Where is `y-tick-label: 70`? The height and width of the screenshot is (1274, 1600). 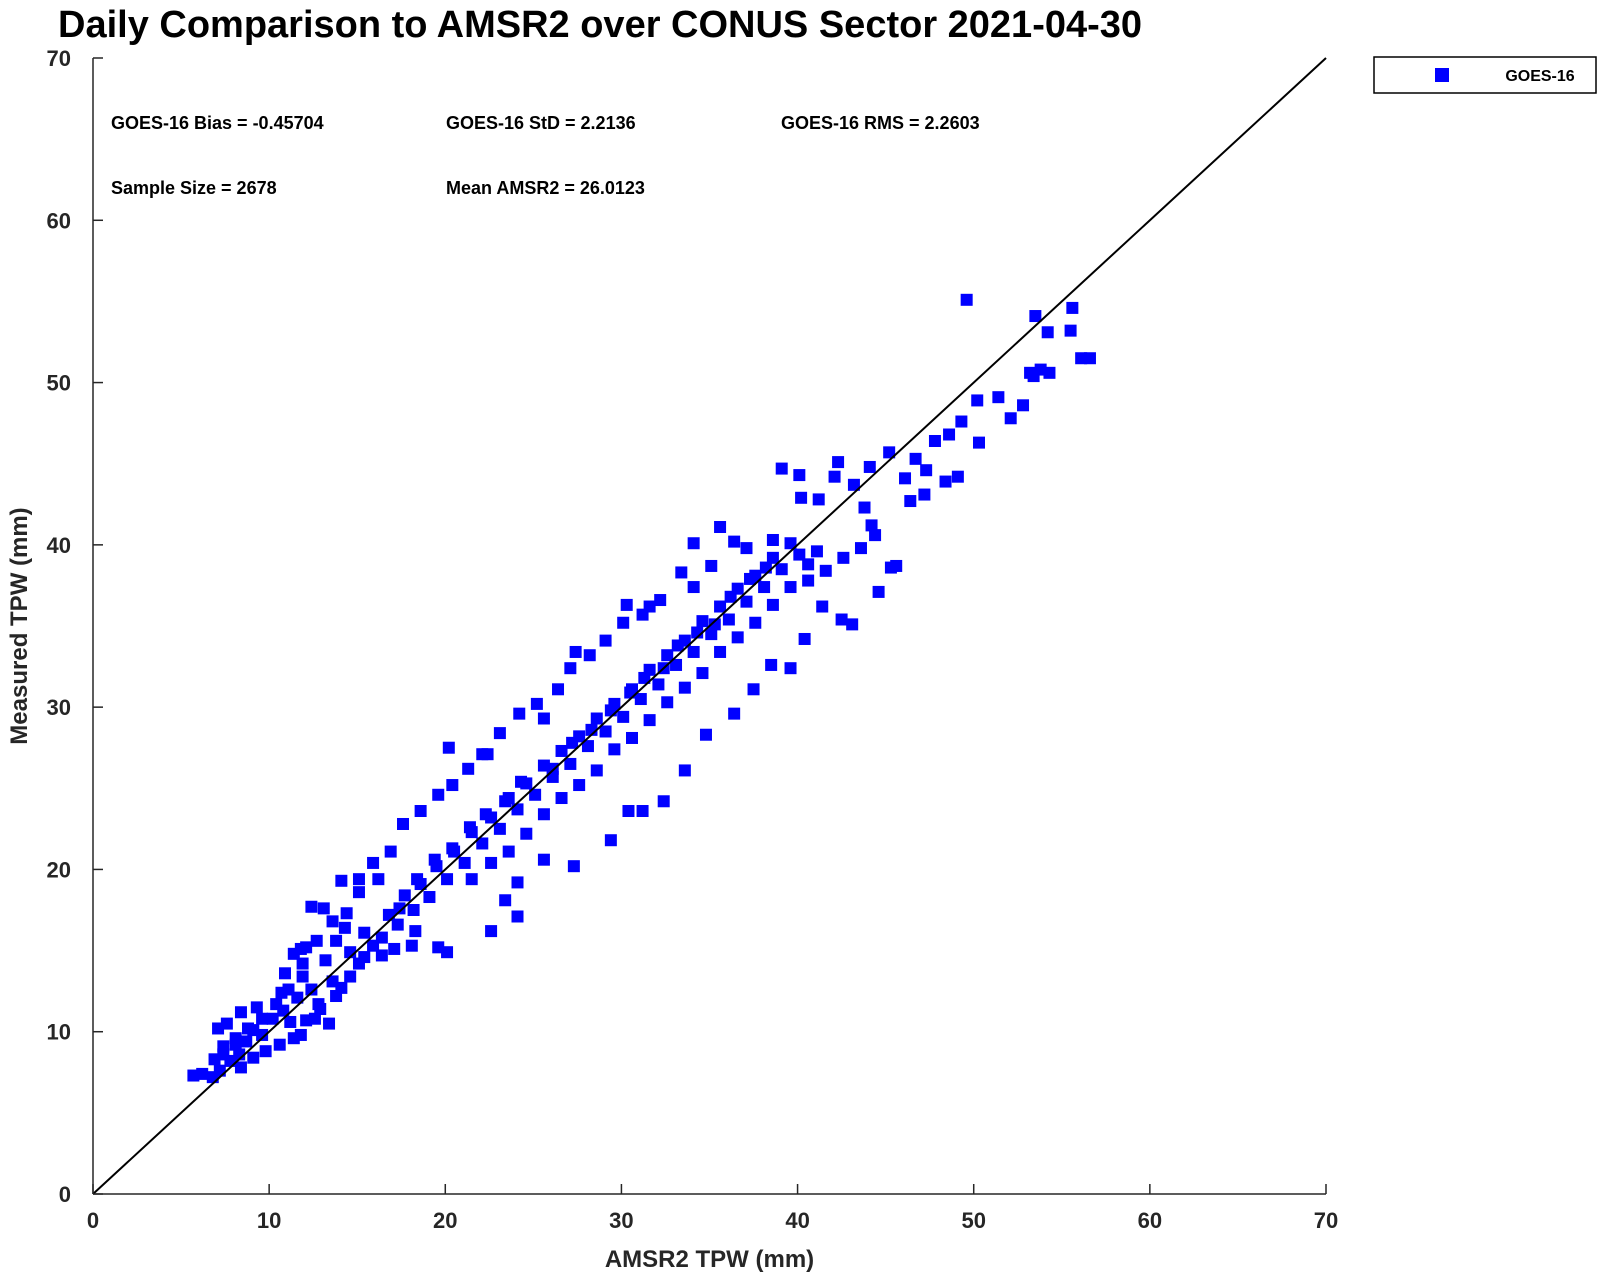
y-tick-label: 70 is located at coordinates (59, 58).